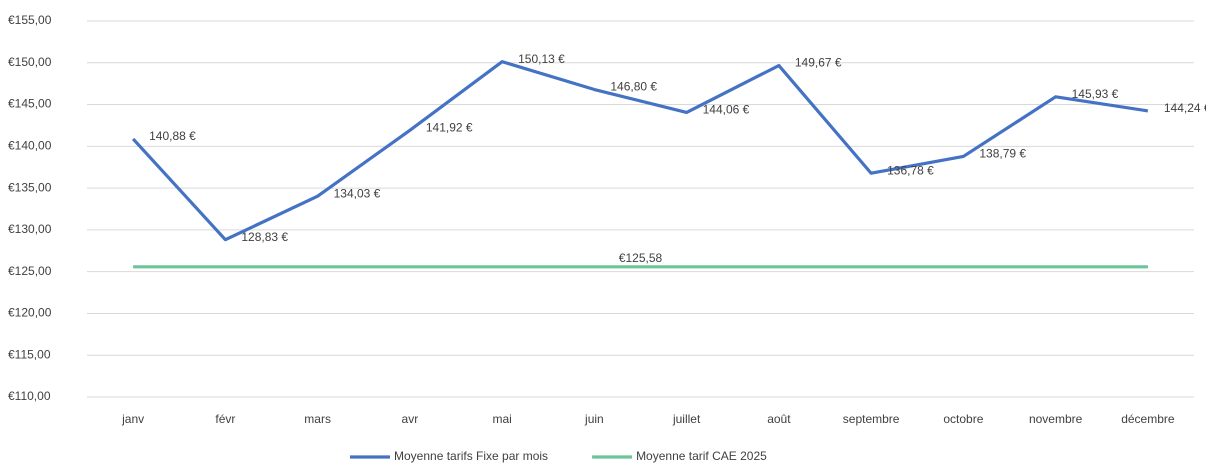 The height and width of the screenshot is (465, 1206). Describe the element at coordinates (172, 136) in the screenshot. I see `data-label: 140,88 €` at that location.